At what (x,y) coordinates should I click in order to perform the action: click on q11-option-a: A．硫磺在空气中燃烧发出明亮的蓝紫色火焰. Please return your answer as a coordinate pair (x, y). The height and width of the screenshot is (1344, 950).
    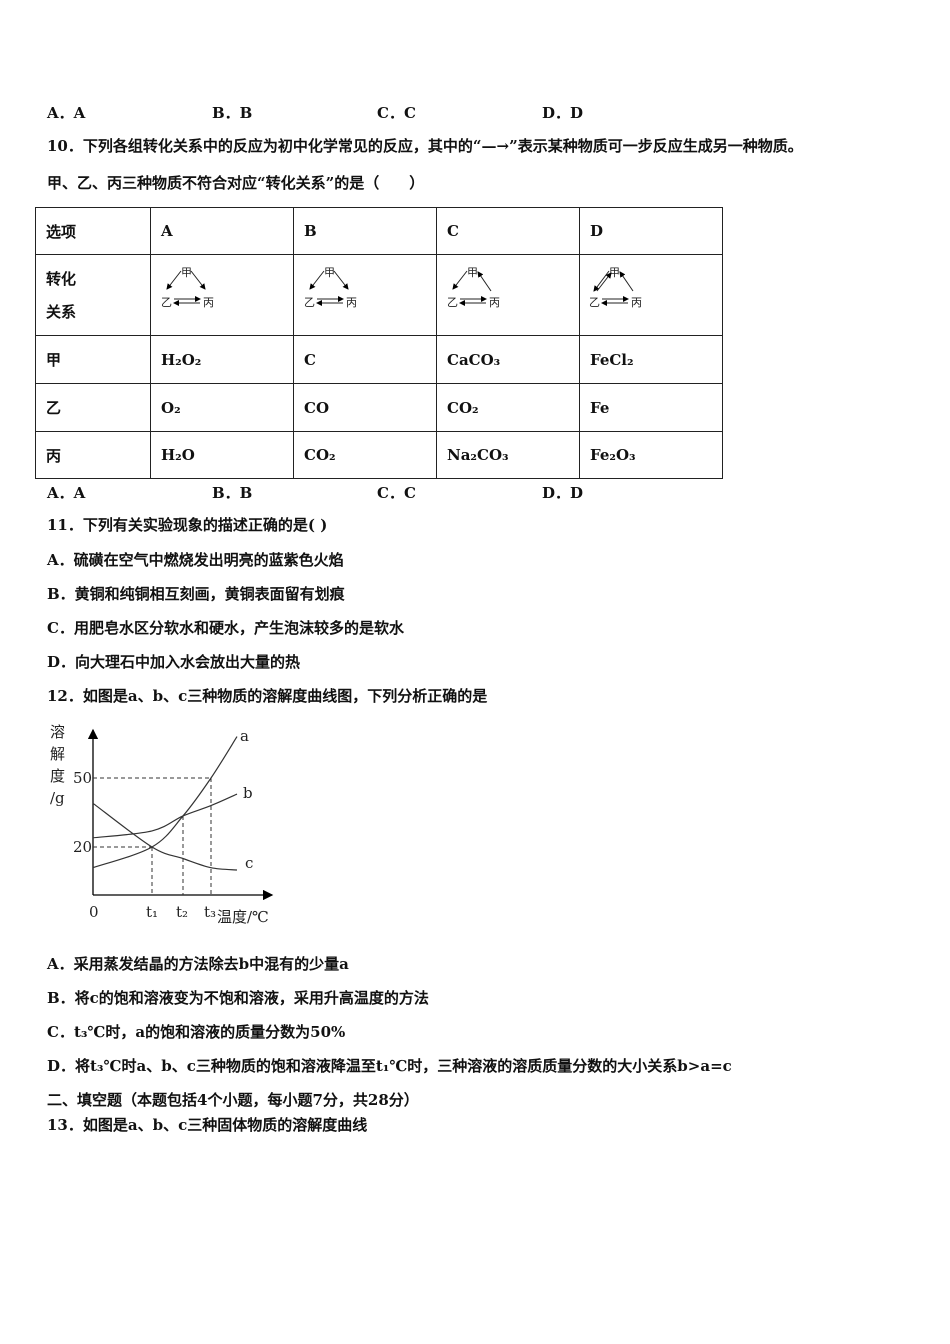
    Looking at the image, I should click on (195, 560).